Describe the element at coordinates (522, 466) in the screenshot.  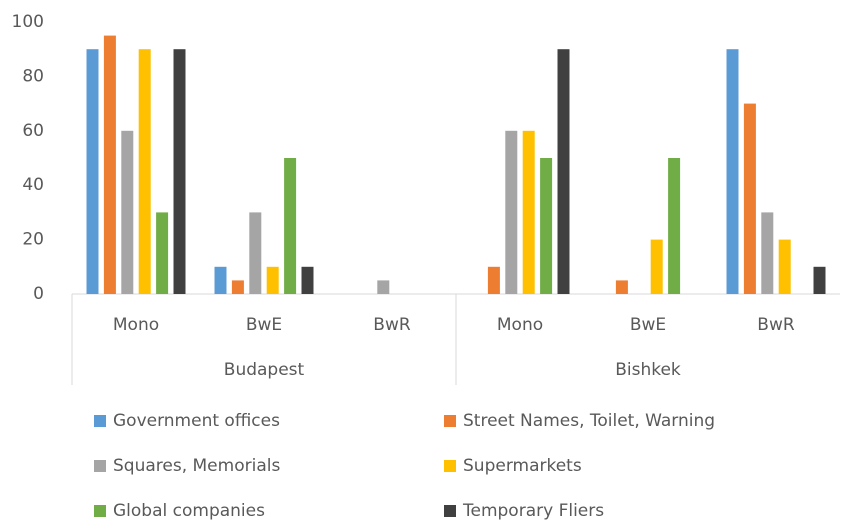
I see `legend-label: Supermarkets` at that location.